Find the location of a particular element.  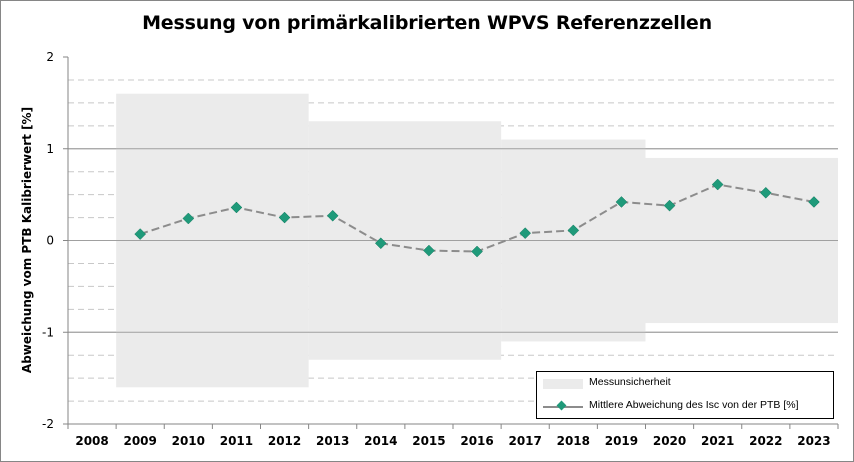

x-tick-label: 2009 is located at coordinates (139, 441).